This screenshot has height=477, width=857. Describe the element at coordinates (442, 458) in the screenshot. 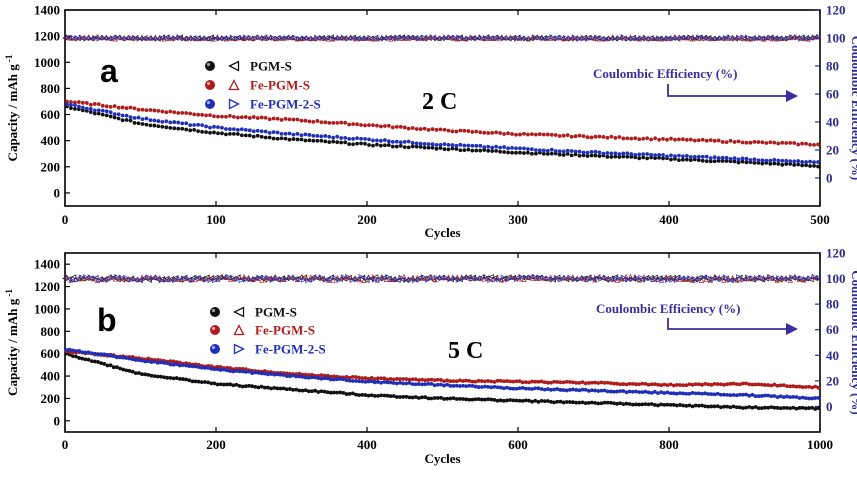

I see `x-axis-label: Cycles` at that location.